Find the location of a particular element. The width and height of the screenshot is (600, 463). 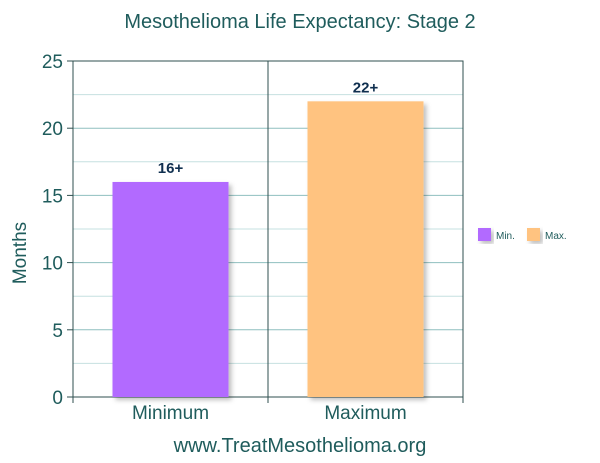

bar-maximum is located at coordinates (365, 249).